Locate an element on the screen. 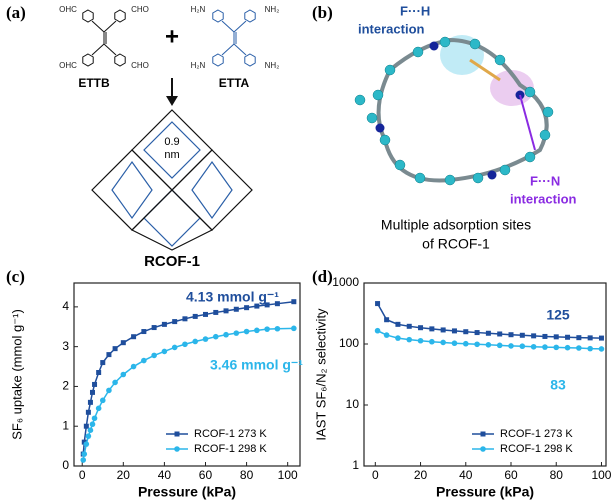 The image size is (614, 504). y-tick-label: 1000 is located at coordinates (345, 282).